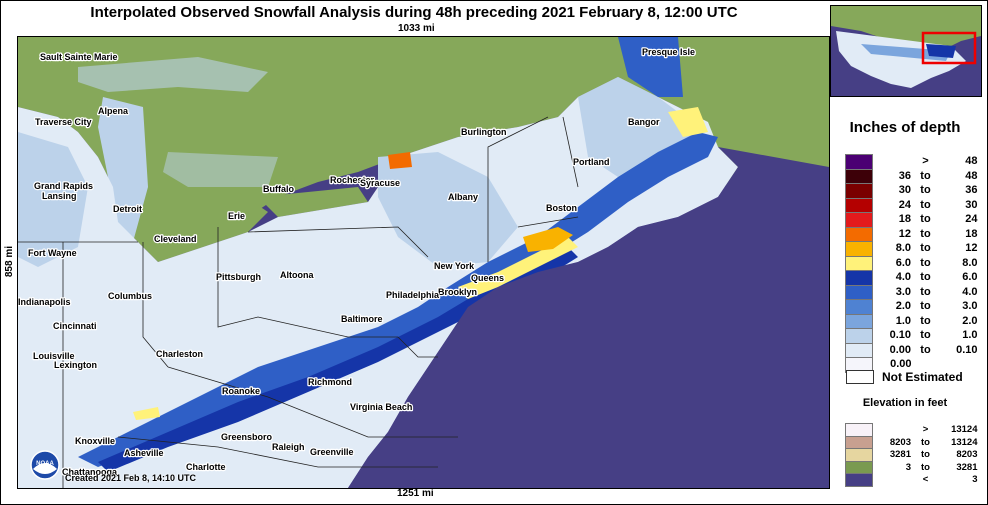  I want to click on svg-text: NOAA, so click(45, 464).